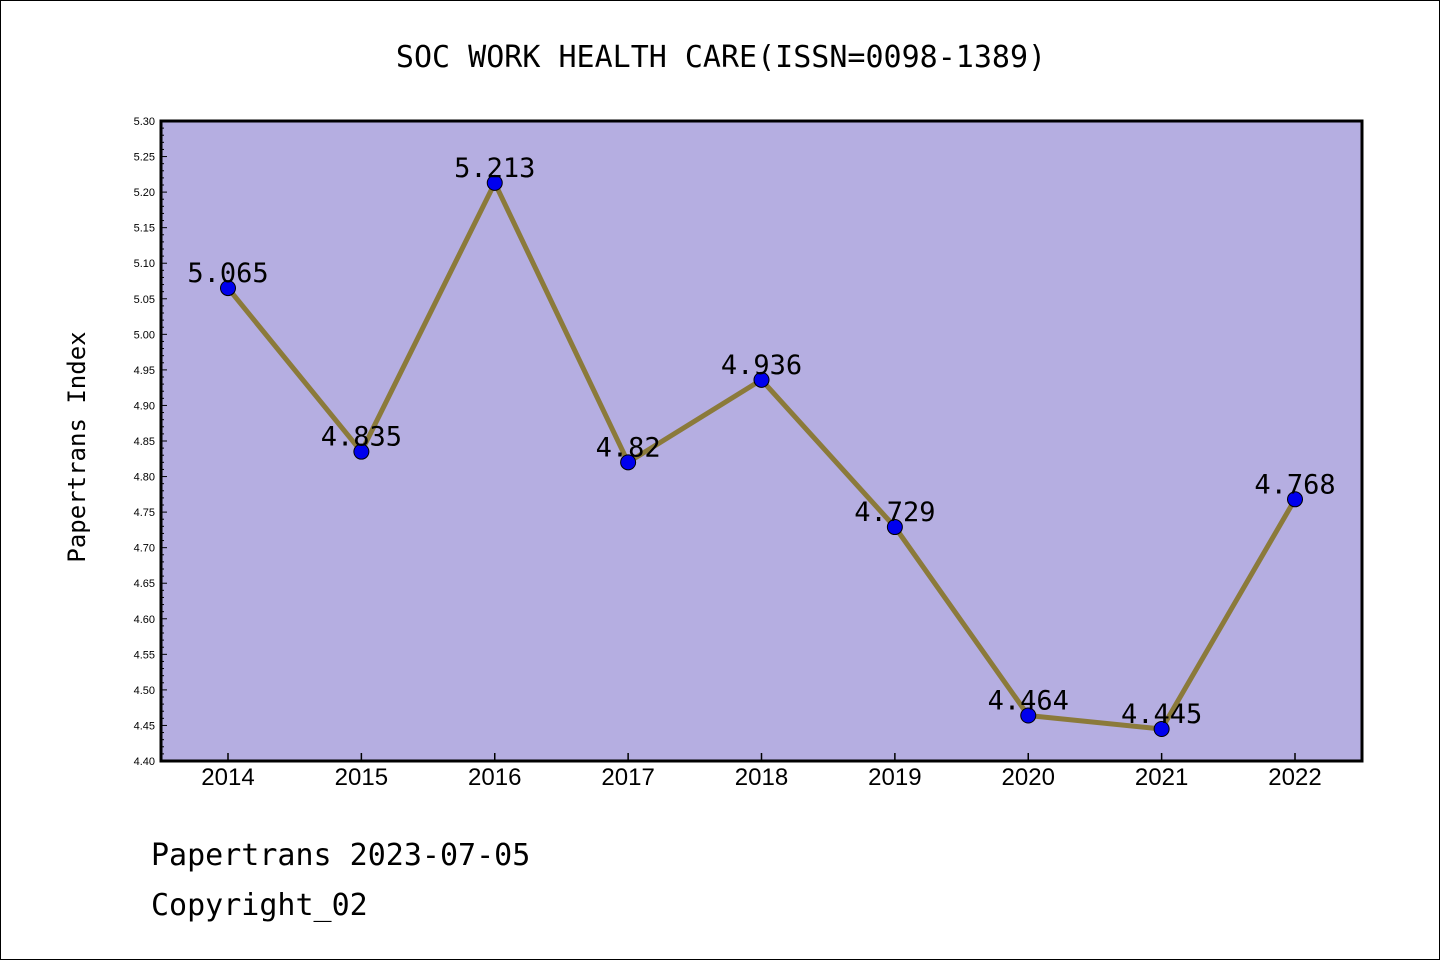 This screenshot has width=1440, height=961. Describe the element at coordinates (144, 691) in the screenshot. I see `y-tick-label: 4.50` at that location.